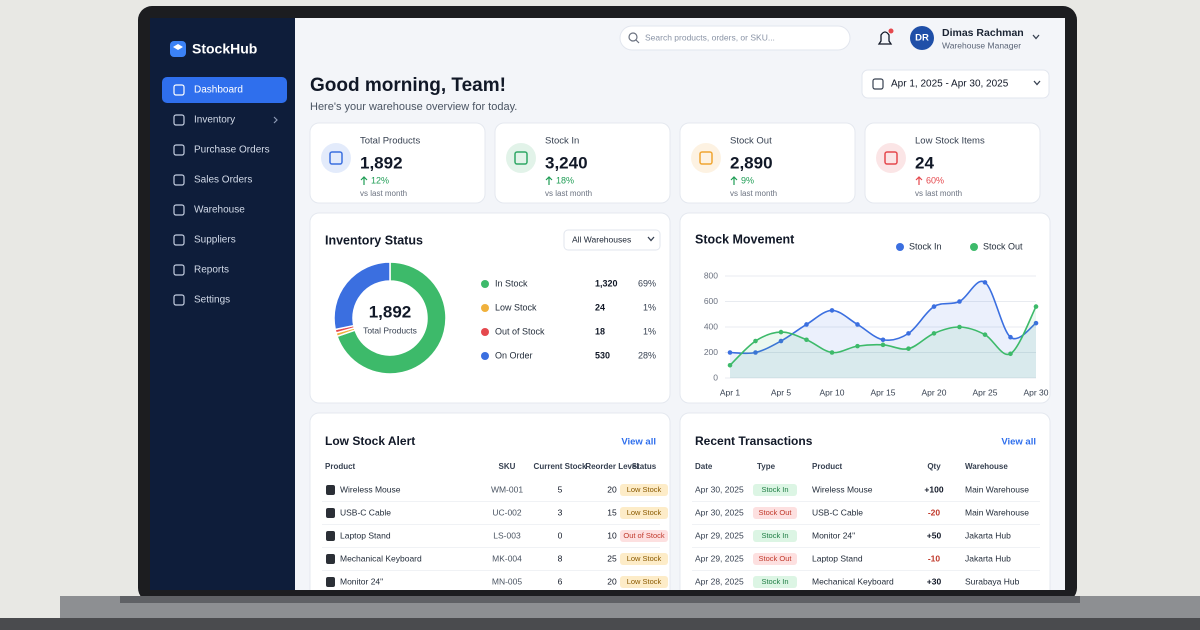 The width and height of the screenshot is (1200, 630). I want to click on type-badge, so click(775, 582).